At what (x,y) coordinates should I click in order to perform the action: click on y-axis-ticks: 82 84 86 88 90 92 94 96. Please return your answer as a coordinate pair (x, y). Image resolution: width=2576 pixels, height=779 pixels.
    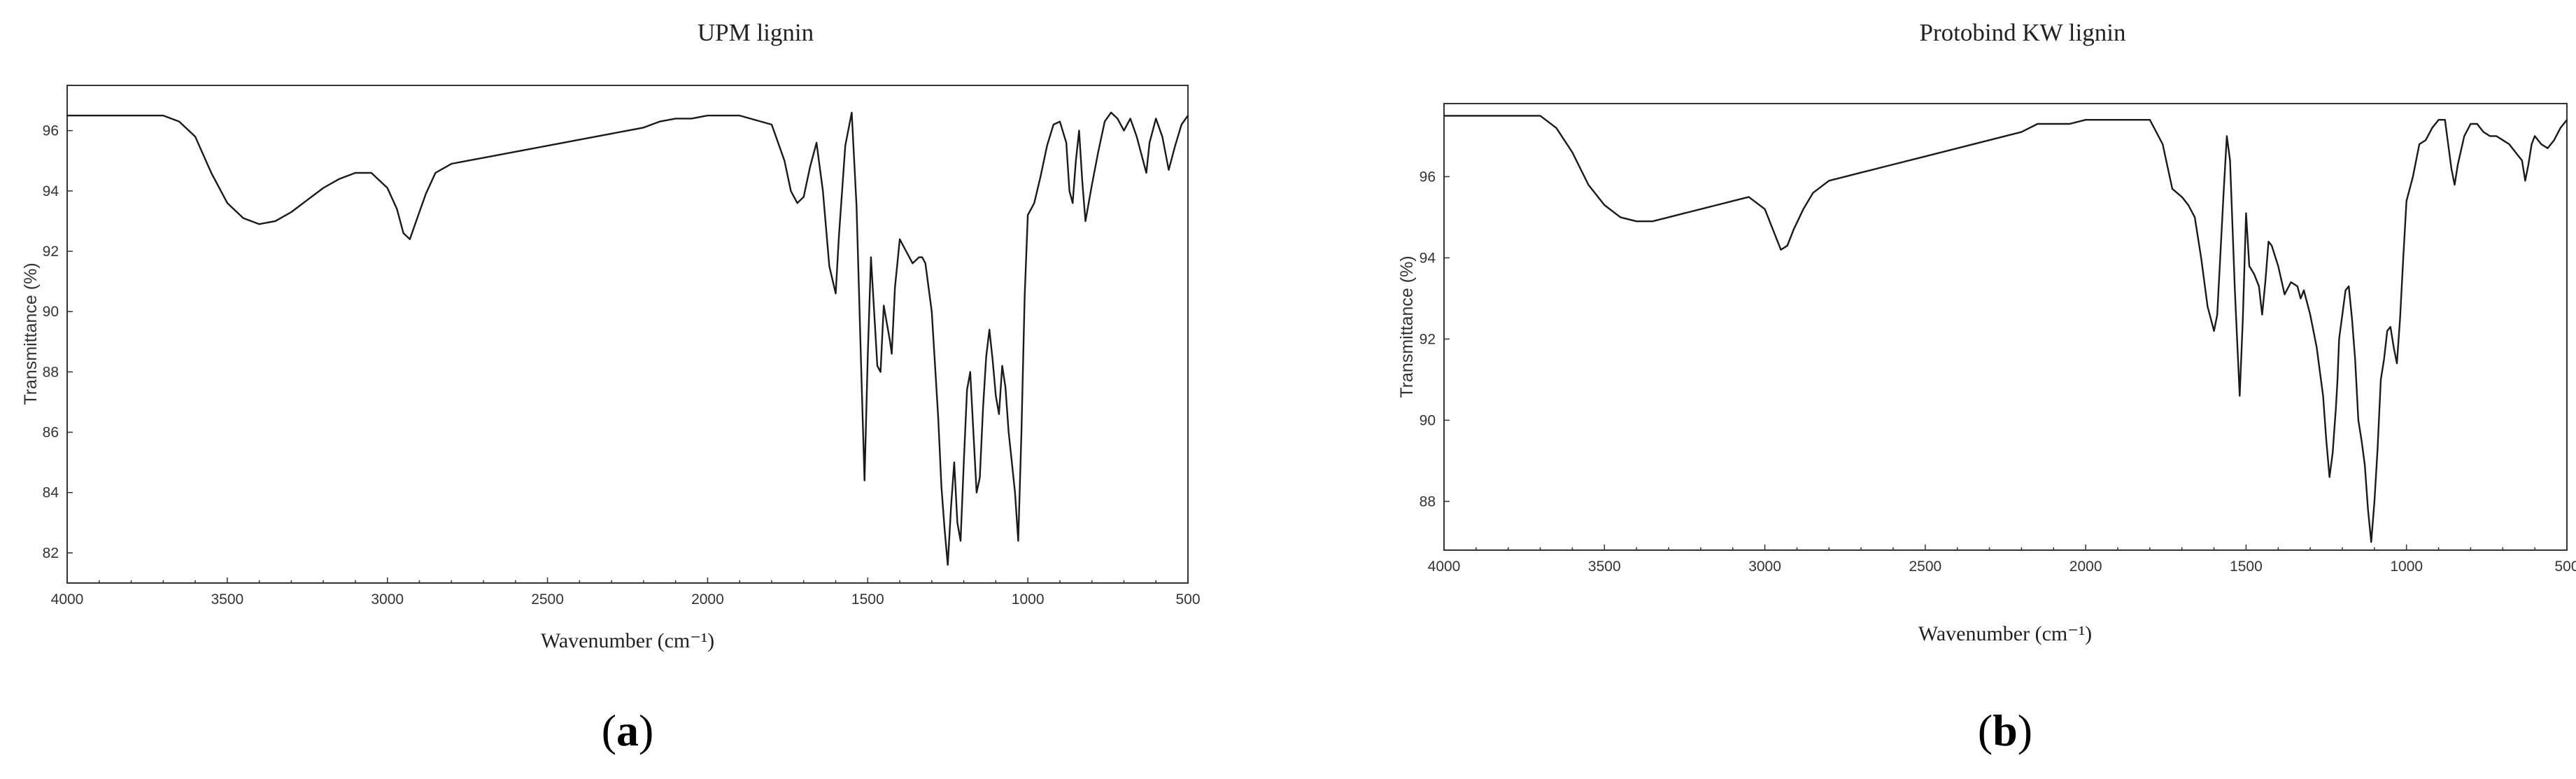
    Looking at the image, I should click on (58, 342).